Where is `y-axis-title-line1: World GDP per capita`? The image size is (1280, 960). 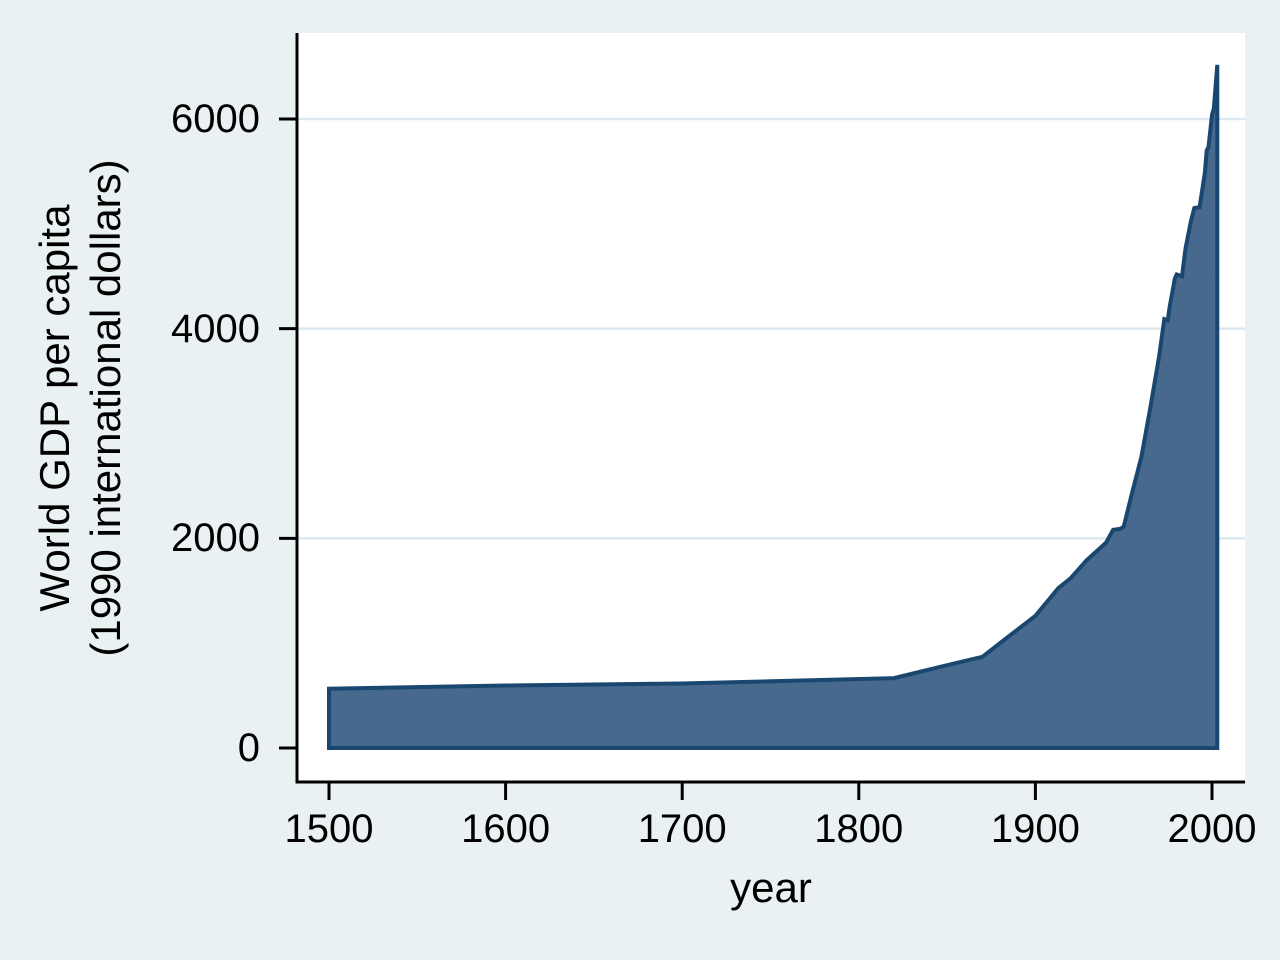
y-axis-title-line1: World GDP per capita is located at coordinates (54, 408).